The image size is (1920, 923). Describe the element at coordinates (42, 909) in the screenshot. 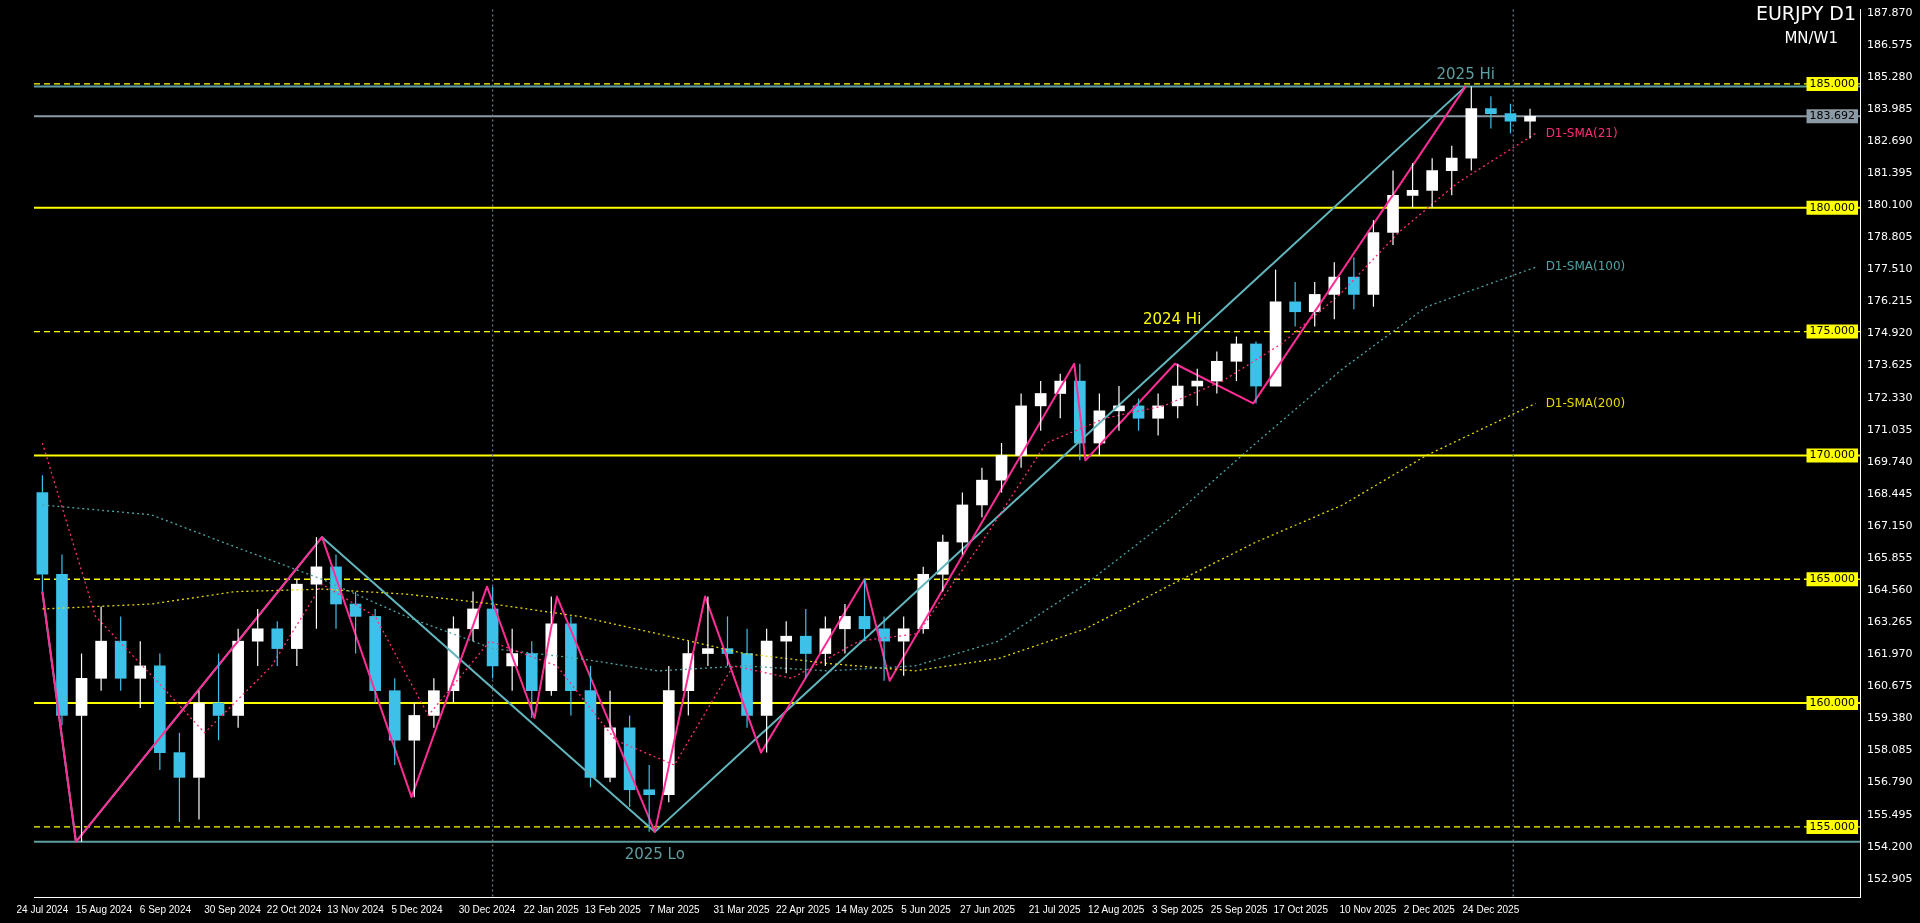

I see `x-tick-label: 24 Jul 2024` at that location.